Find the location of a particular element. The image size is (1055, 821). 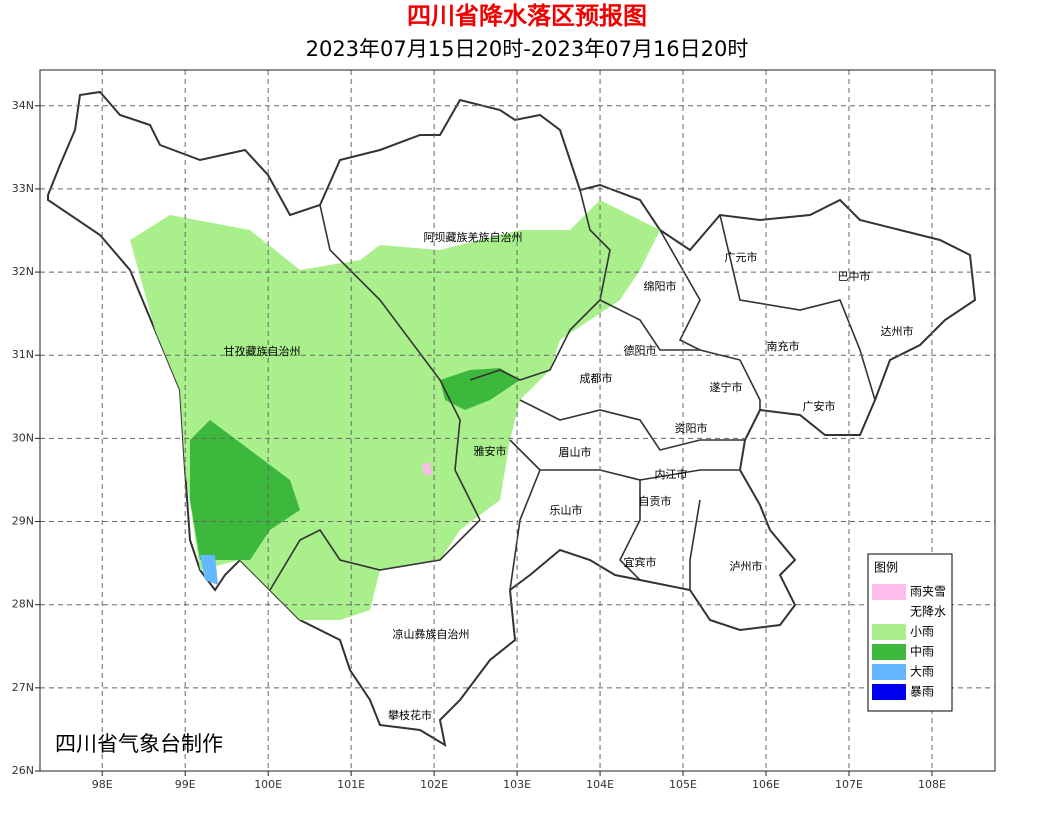

y-tick-label: 32N is located at coordinates (23, 271).